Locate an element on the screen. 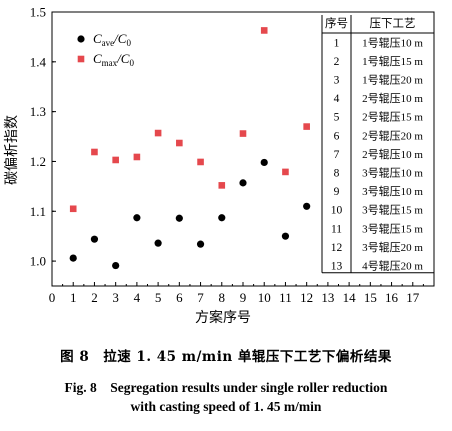 The height and width of the screenshot is (431, 452). y-tick-label: 1.4 is located at coordinates (38, 61).